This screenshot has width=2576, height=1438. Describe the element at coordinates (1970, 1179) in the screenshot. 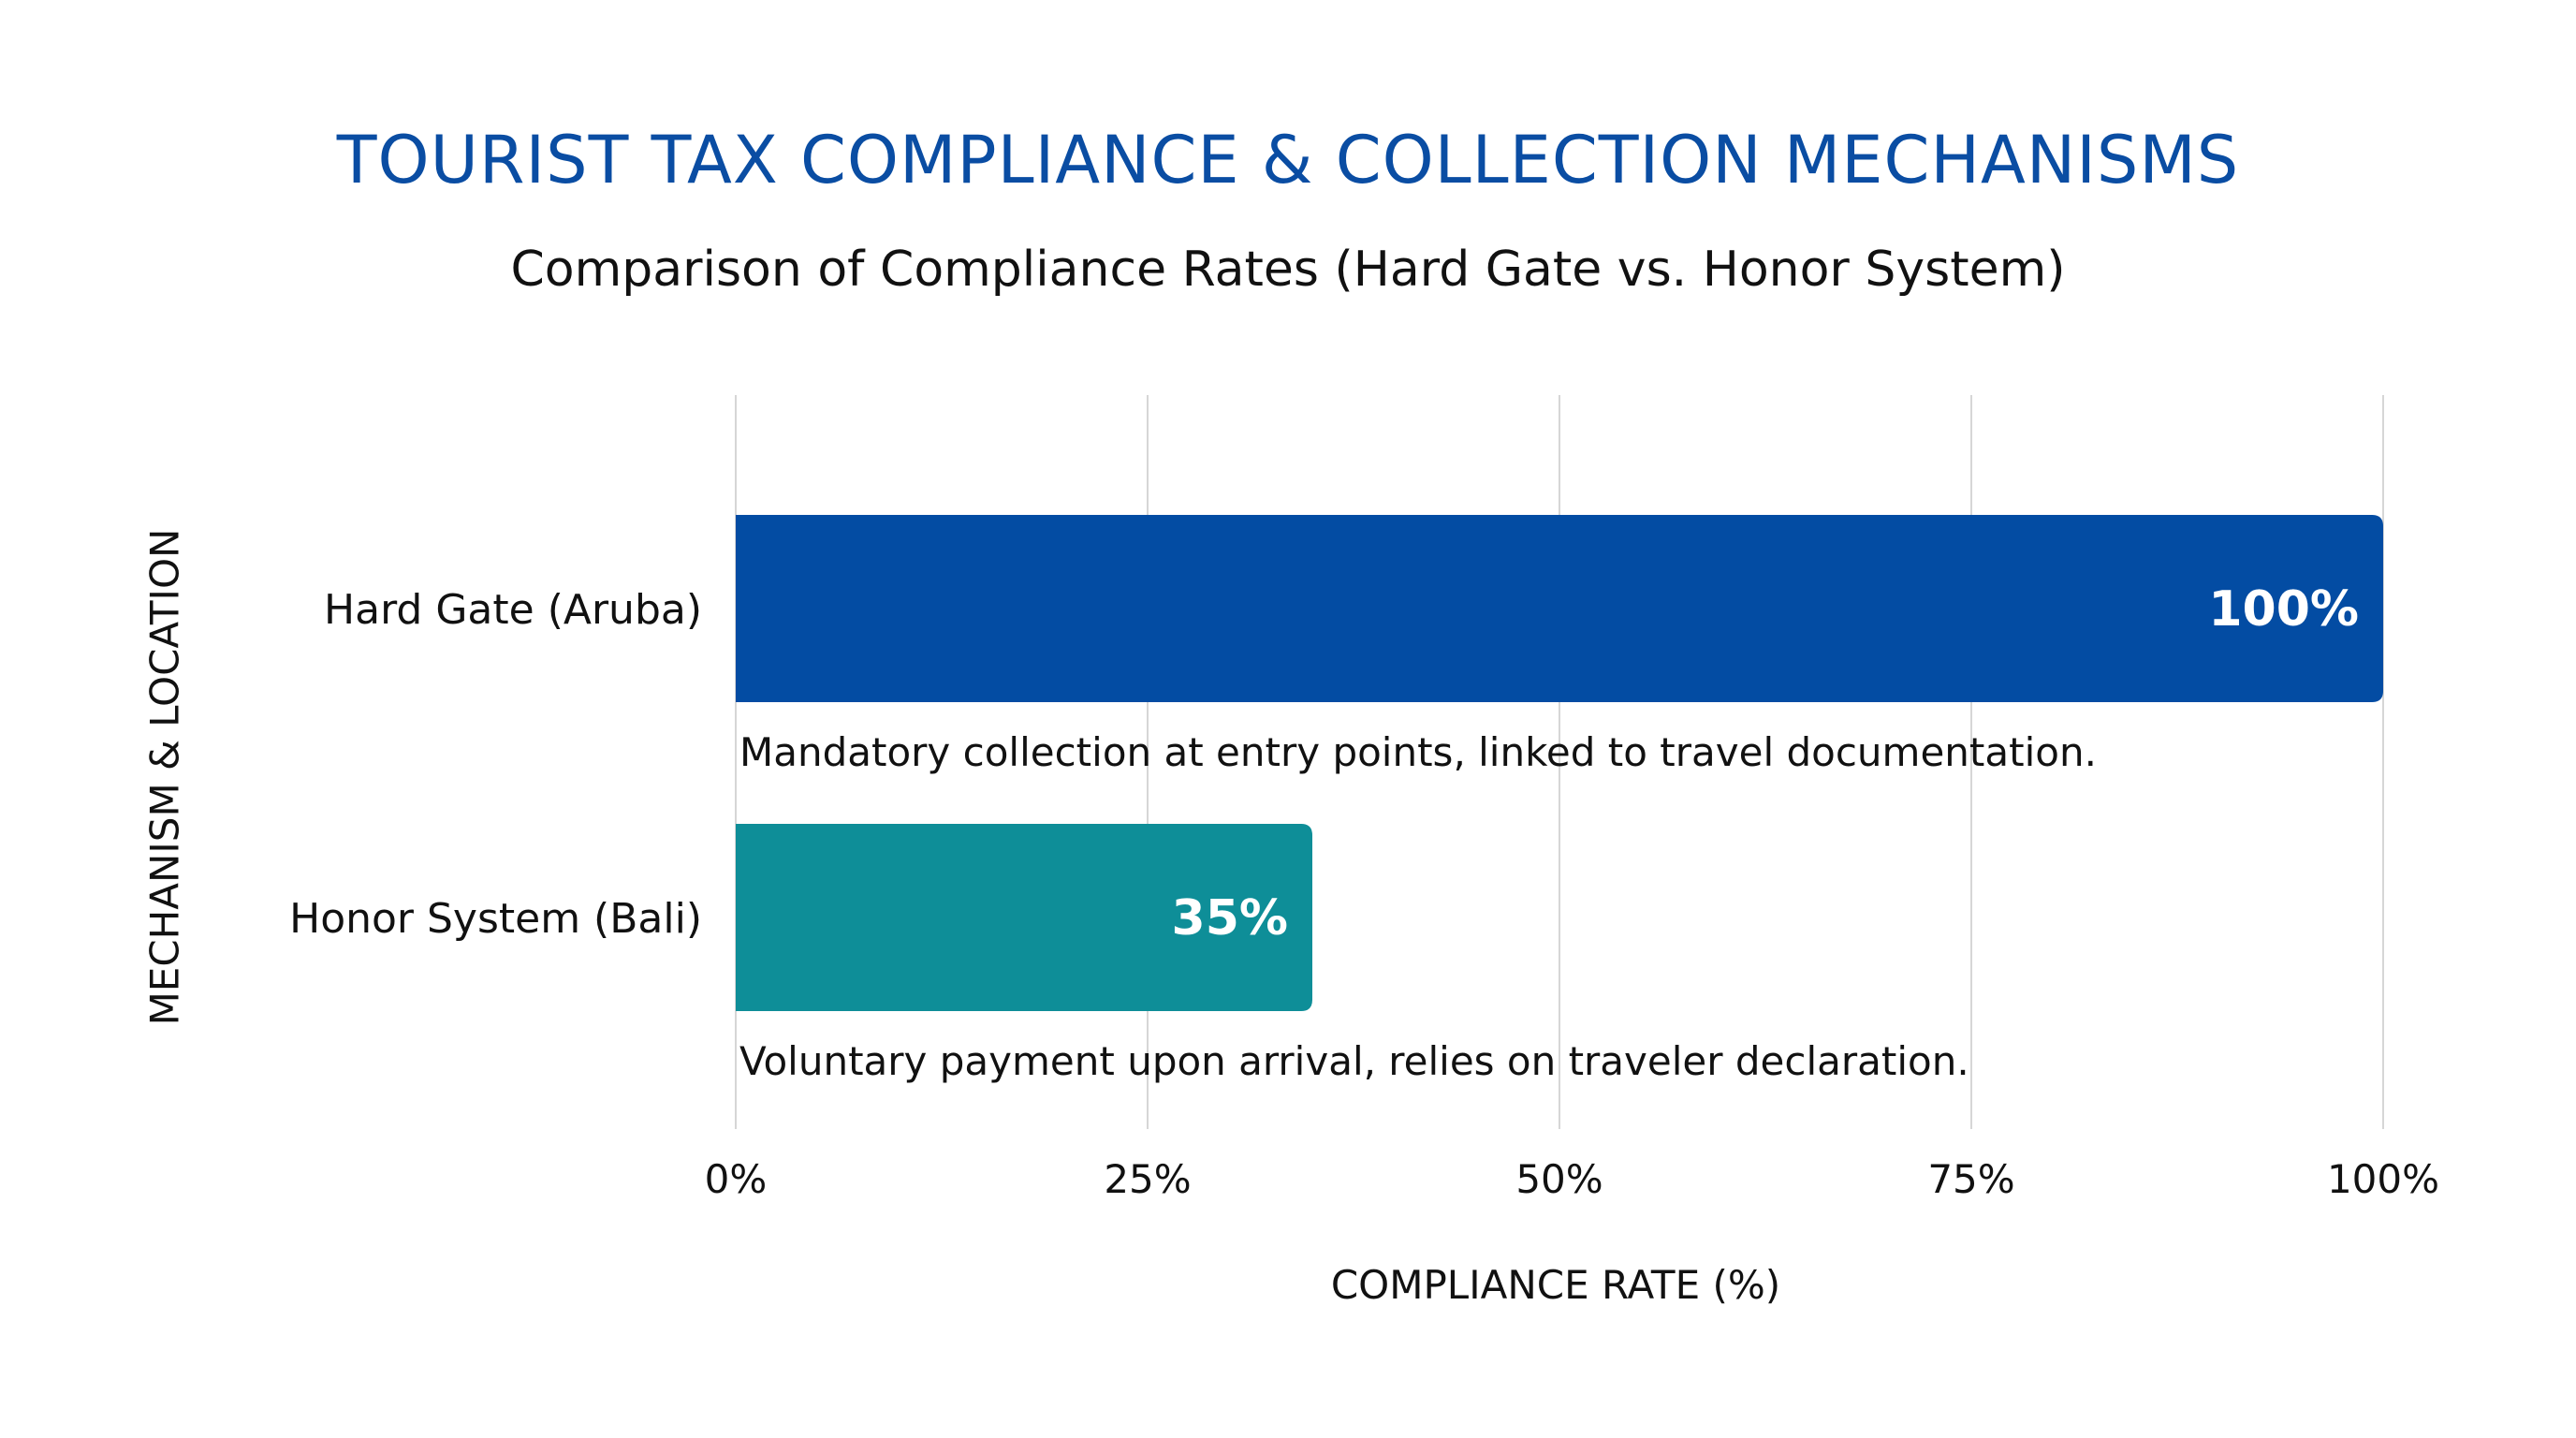

I see `x-tick-label: 75%` at that location.